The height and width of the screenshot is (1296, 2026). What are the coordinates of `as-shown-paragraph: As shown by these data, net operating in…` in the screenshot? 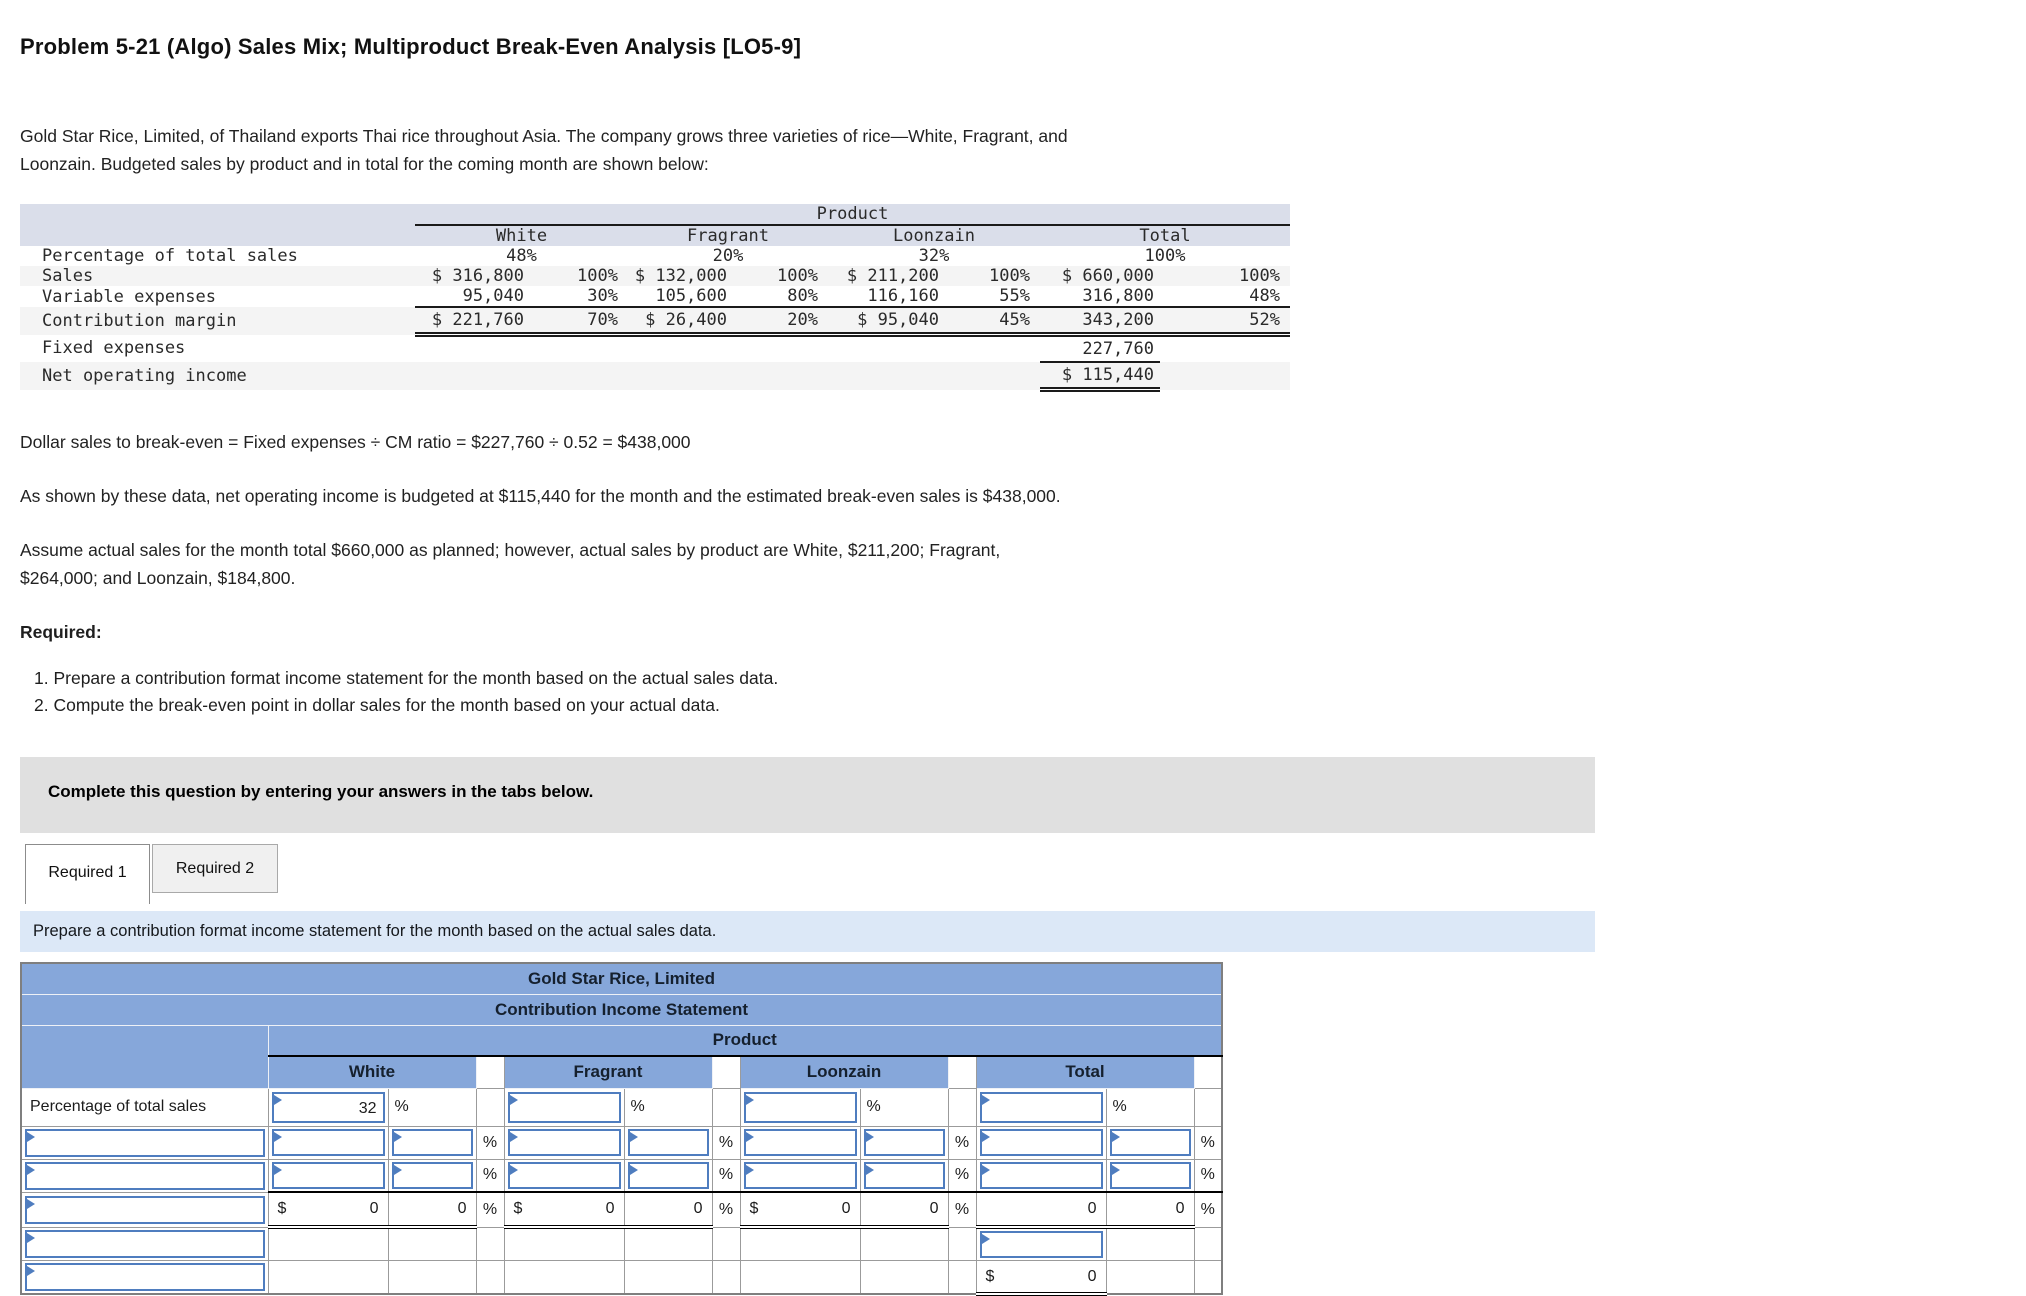 It's located at (540, 496).